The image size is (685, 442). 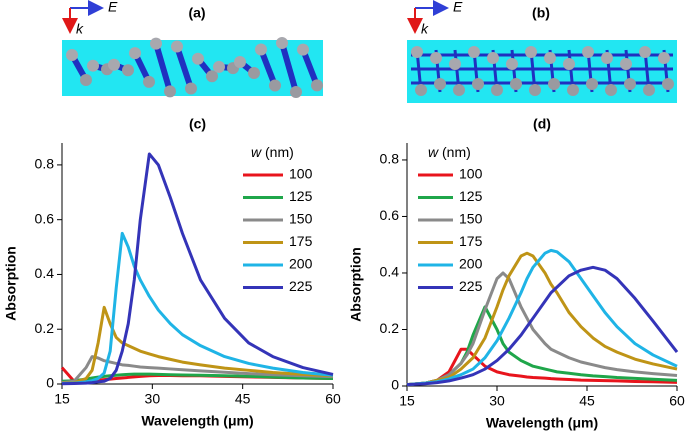 I want to click on x-axis-label: Wavelength (μm), so click(x=197, y=421).